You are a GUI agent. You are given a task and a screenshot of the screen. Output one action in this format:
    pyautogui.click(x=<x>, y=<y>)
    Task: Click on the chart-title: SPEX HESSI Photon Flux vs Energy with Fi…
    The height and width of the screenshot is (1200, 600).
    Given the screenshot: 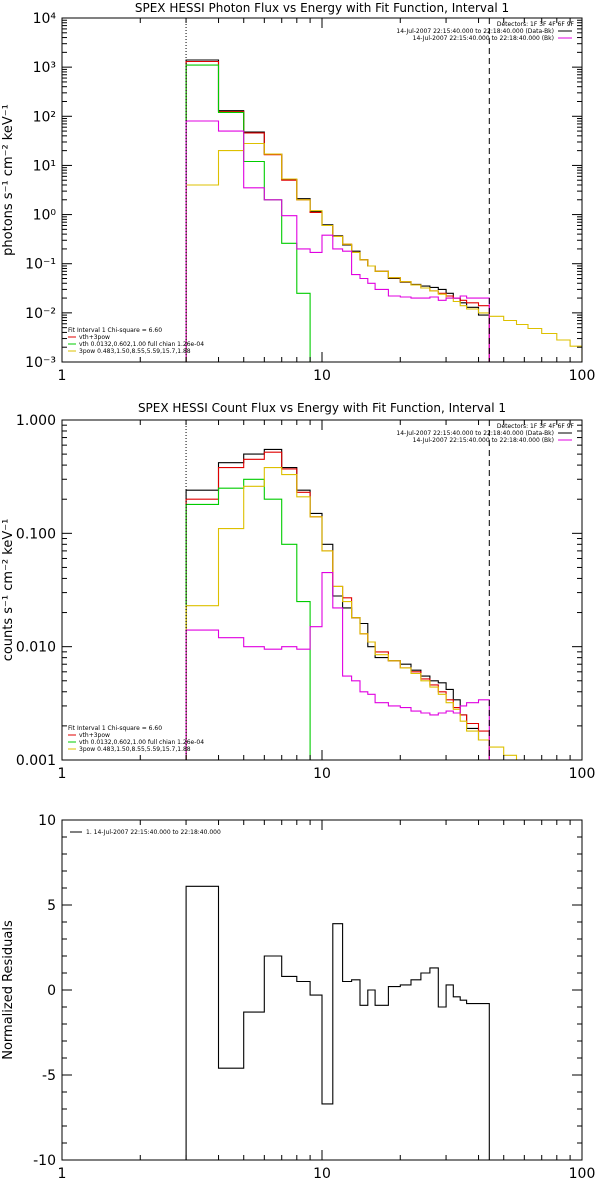 What is the action you would take?
    pyautogui.click(x=322, y=8)
    